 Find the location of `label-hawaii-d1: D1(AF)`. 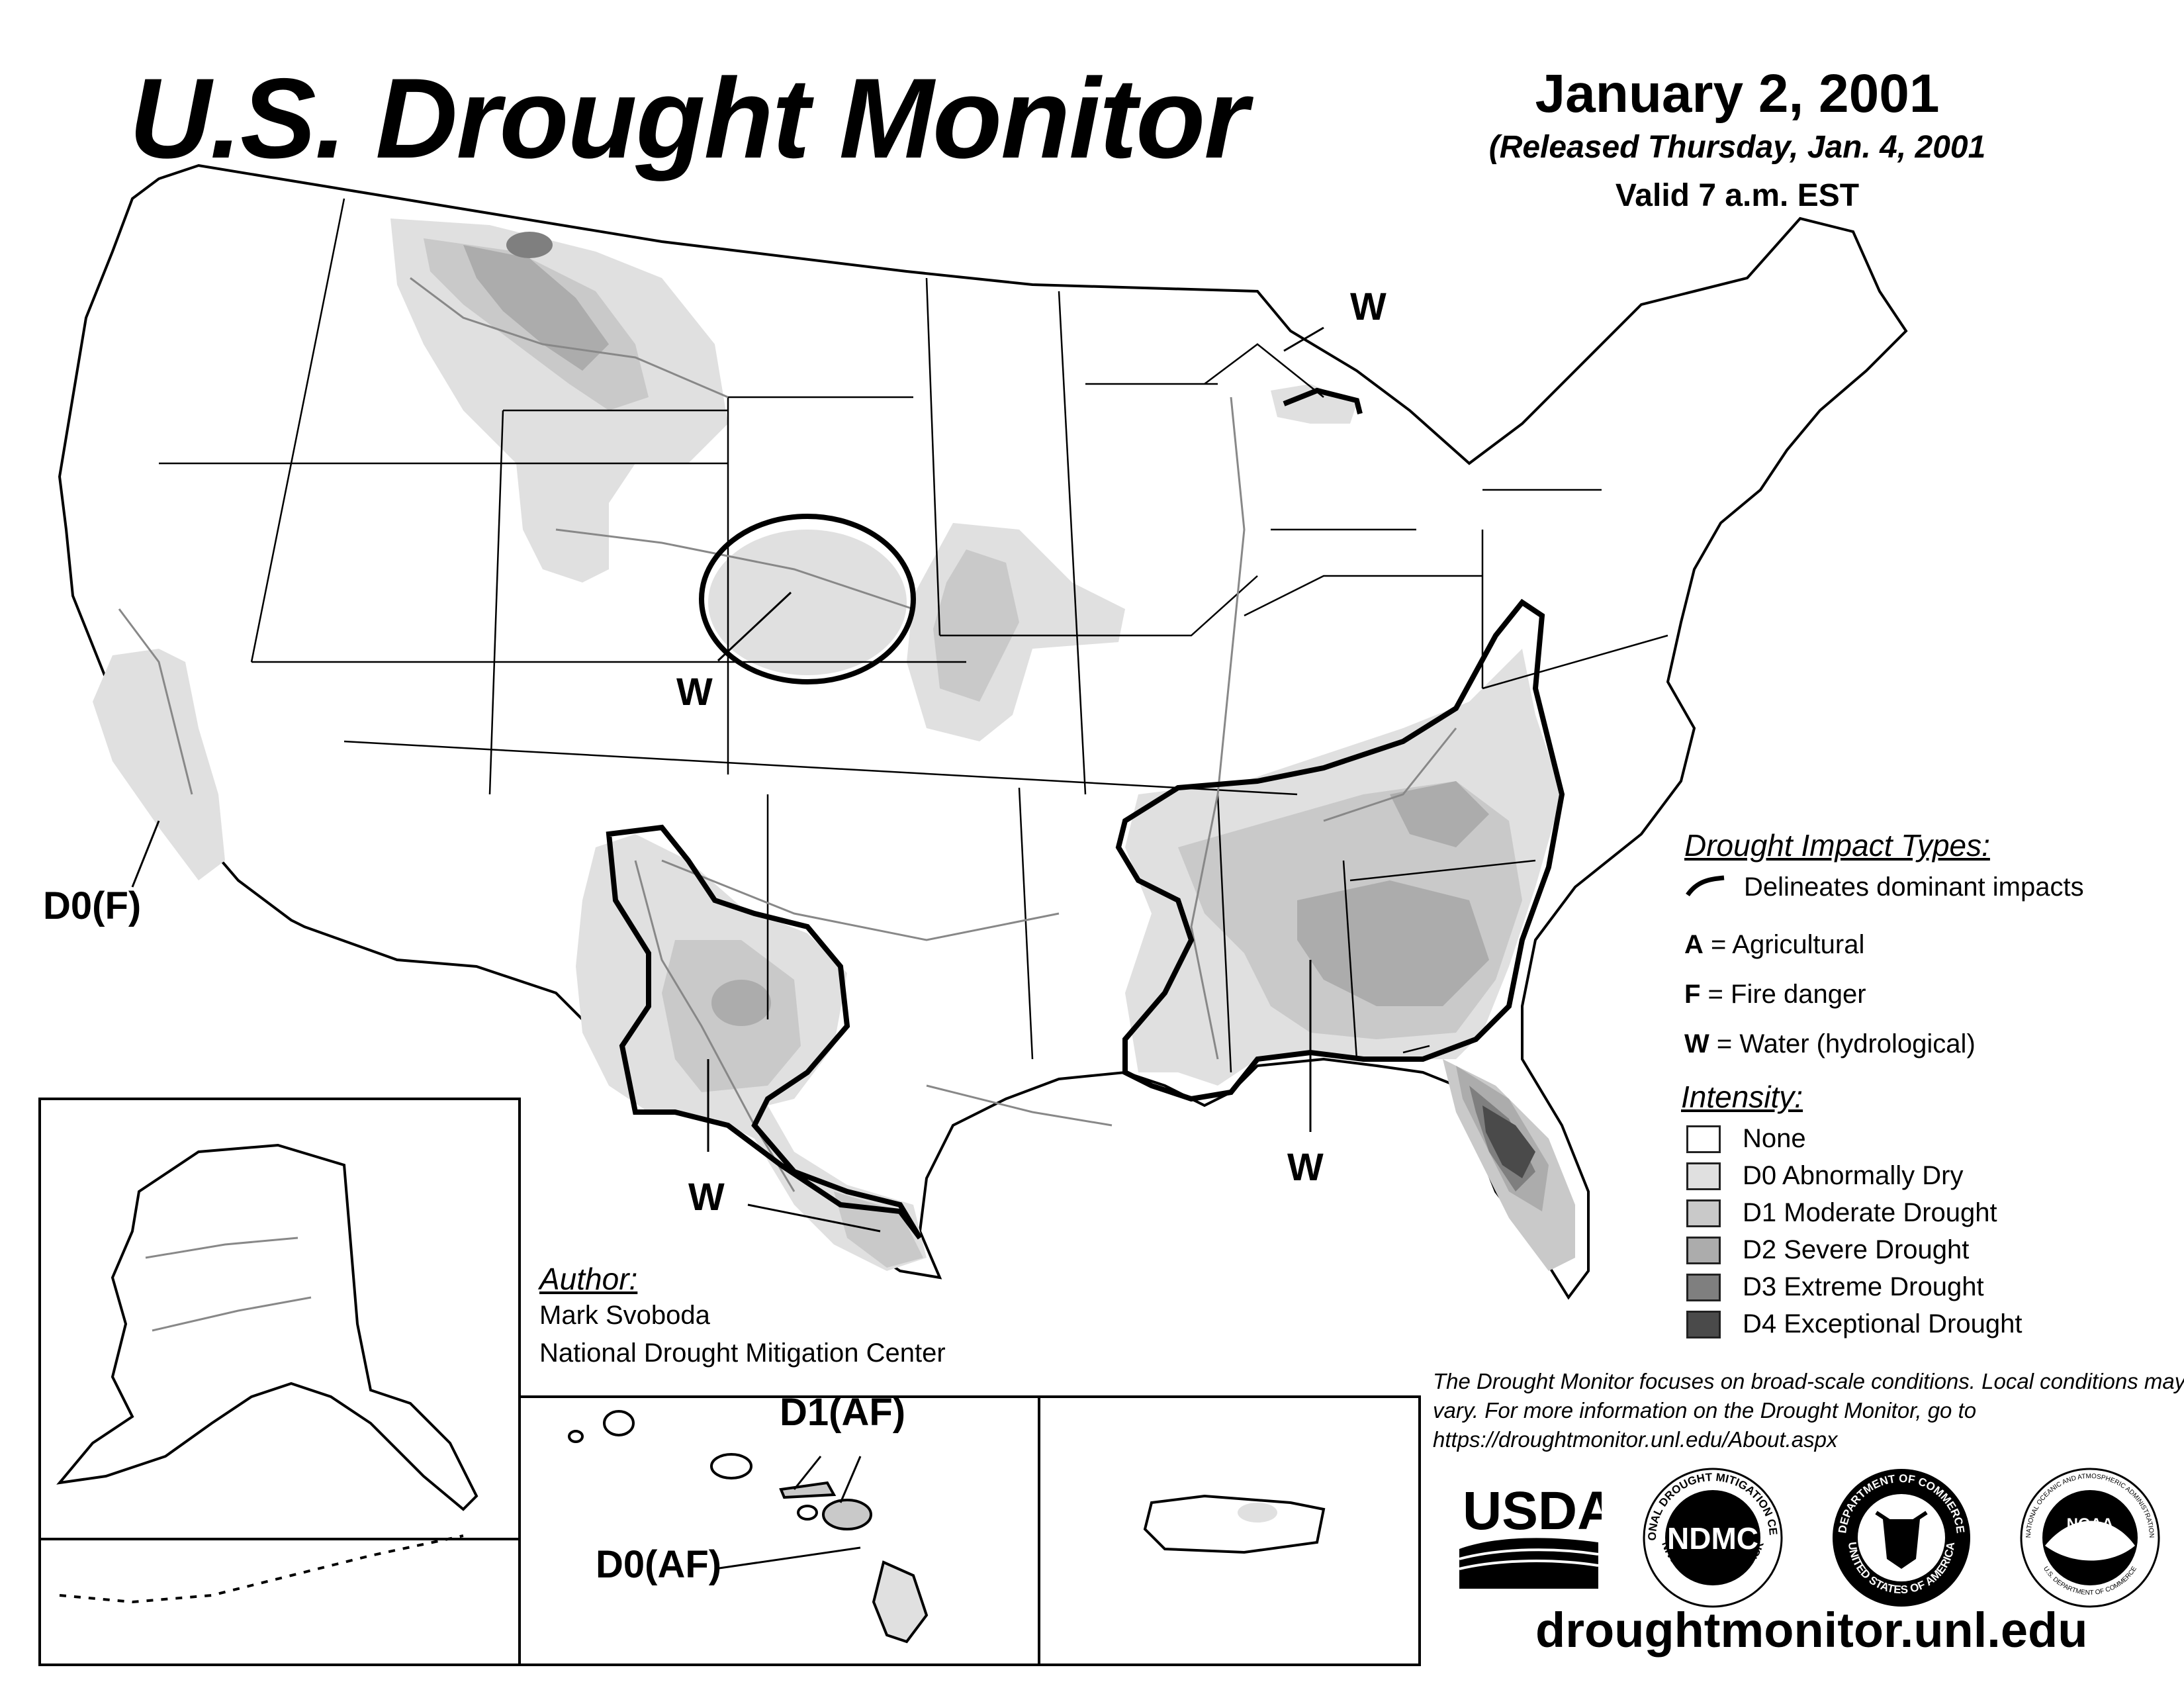

label-hawaii-d1: D1(AF) is located at coordinates (843, 1412).